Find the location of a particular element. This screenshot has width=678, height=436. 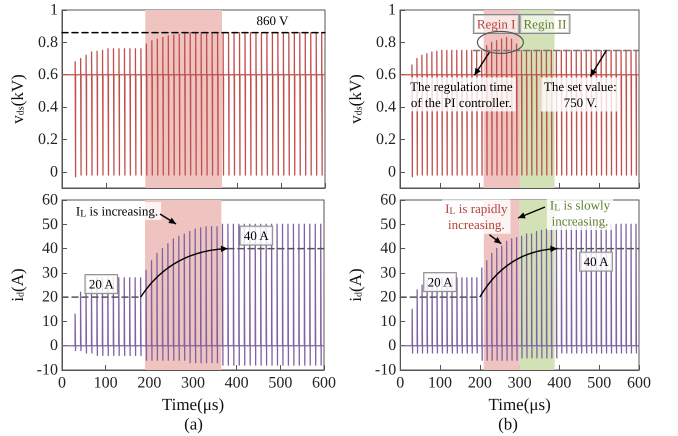

text: (b) is located at coordinates (508, 424).